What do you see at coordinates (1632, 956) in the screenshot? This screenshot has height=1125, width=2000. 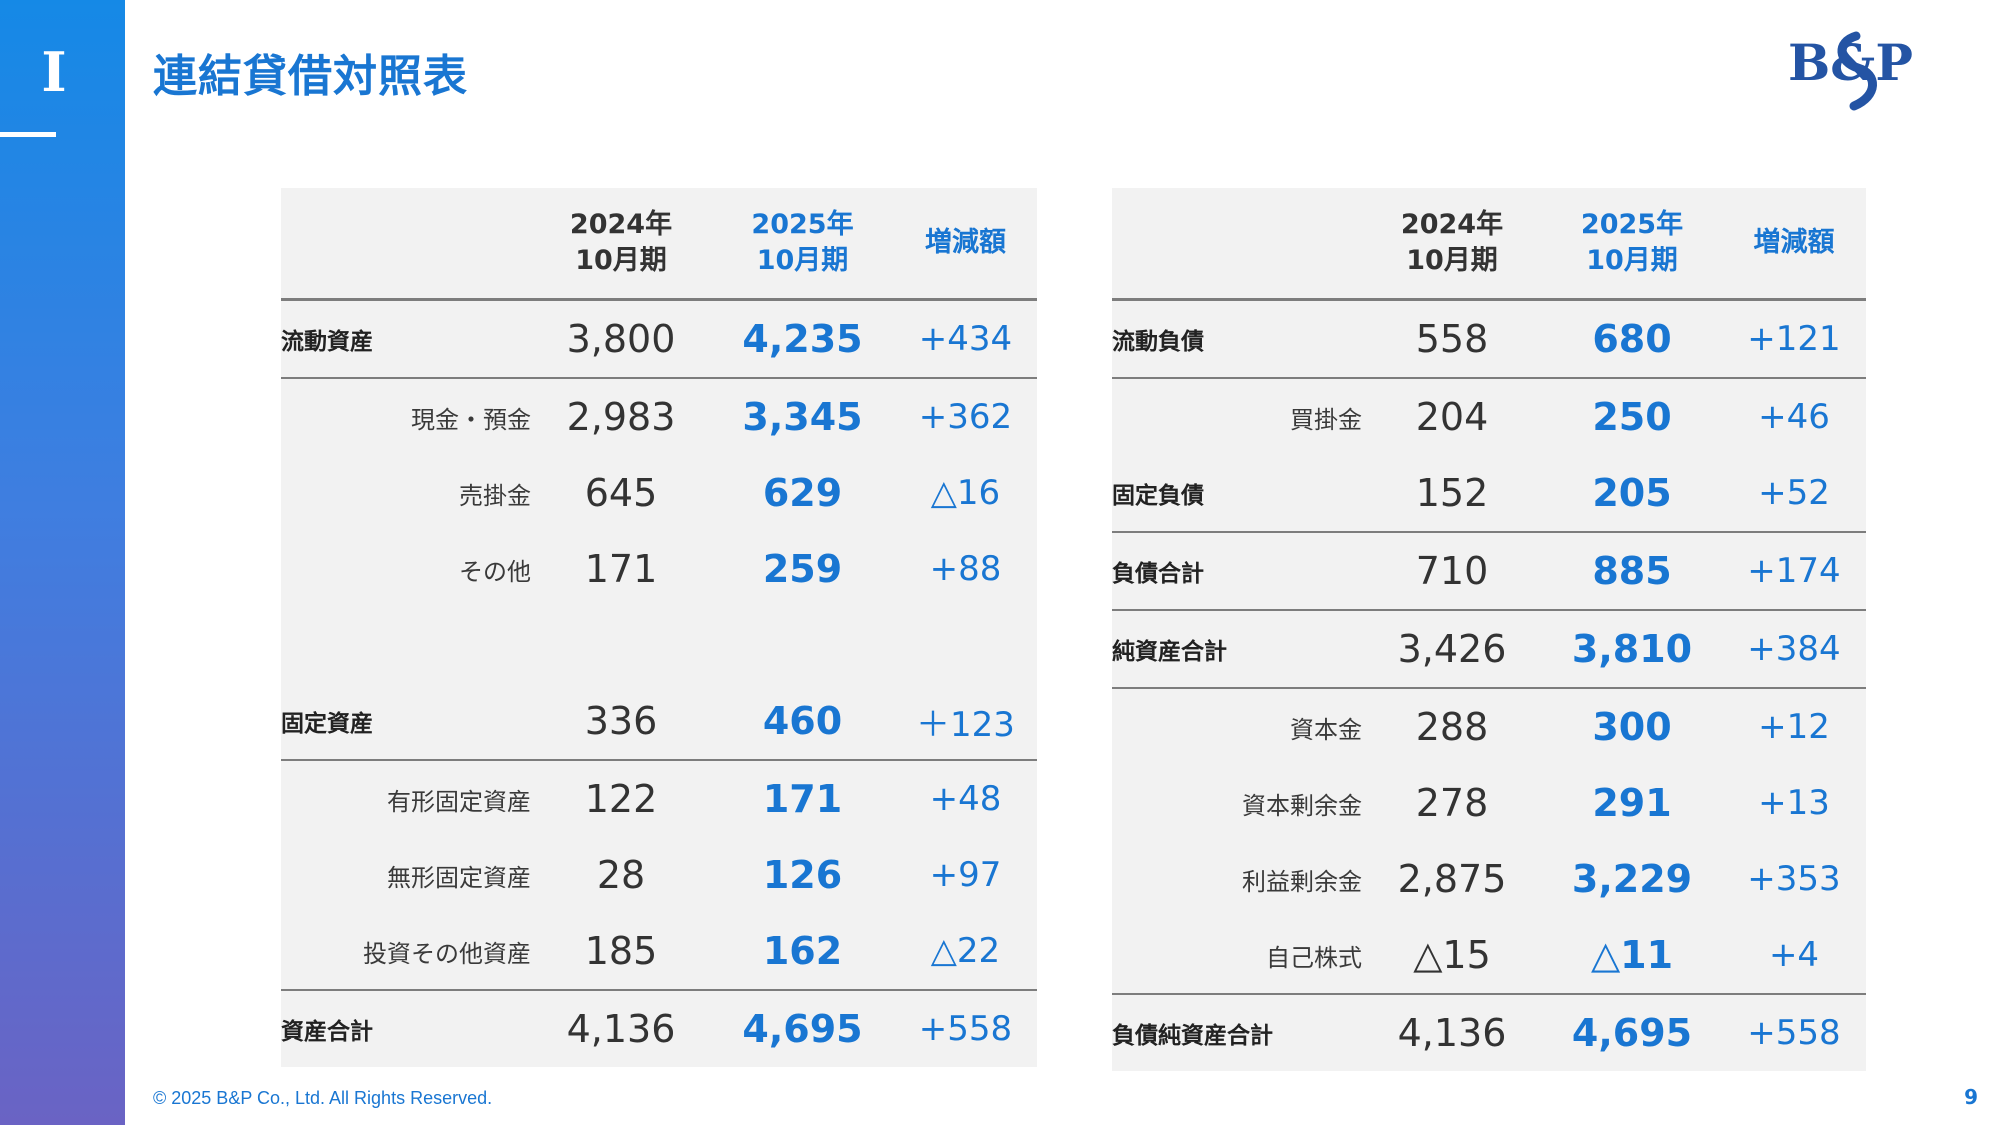 I see `value-curr: △11` at bounding box center [1632, 956].